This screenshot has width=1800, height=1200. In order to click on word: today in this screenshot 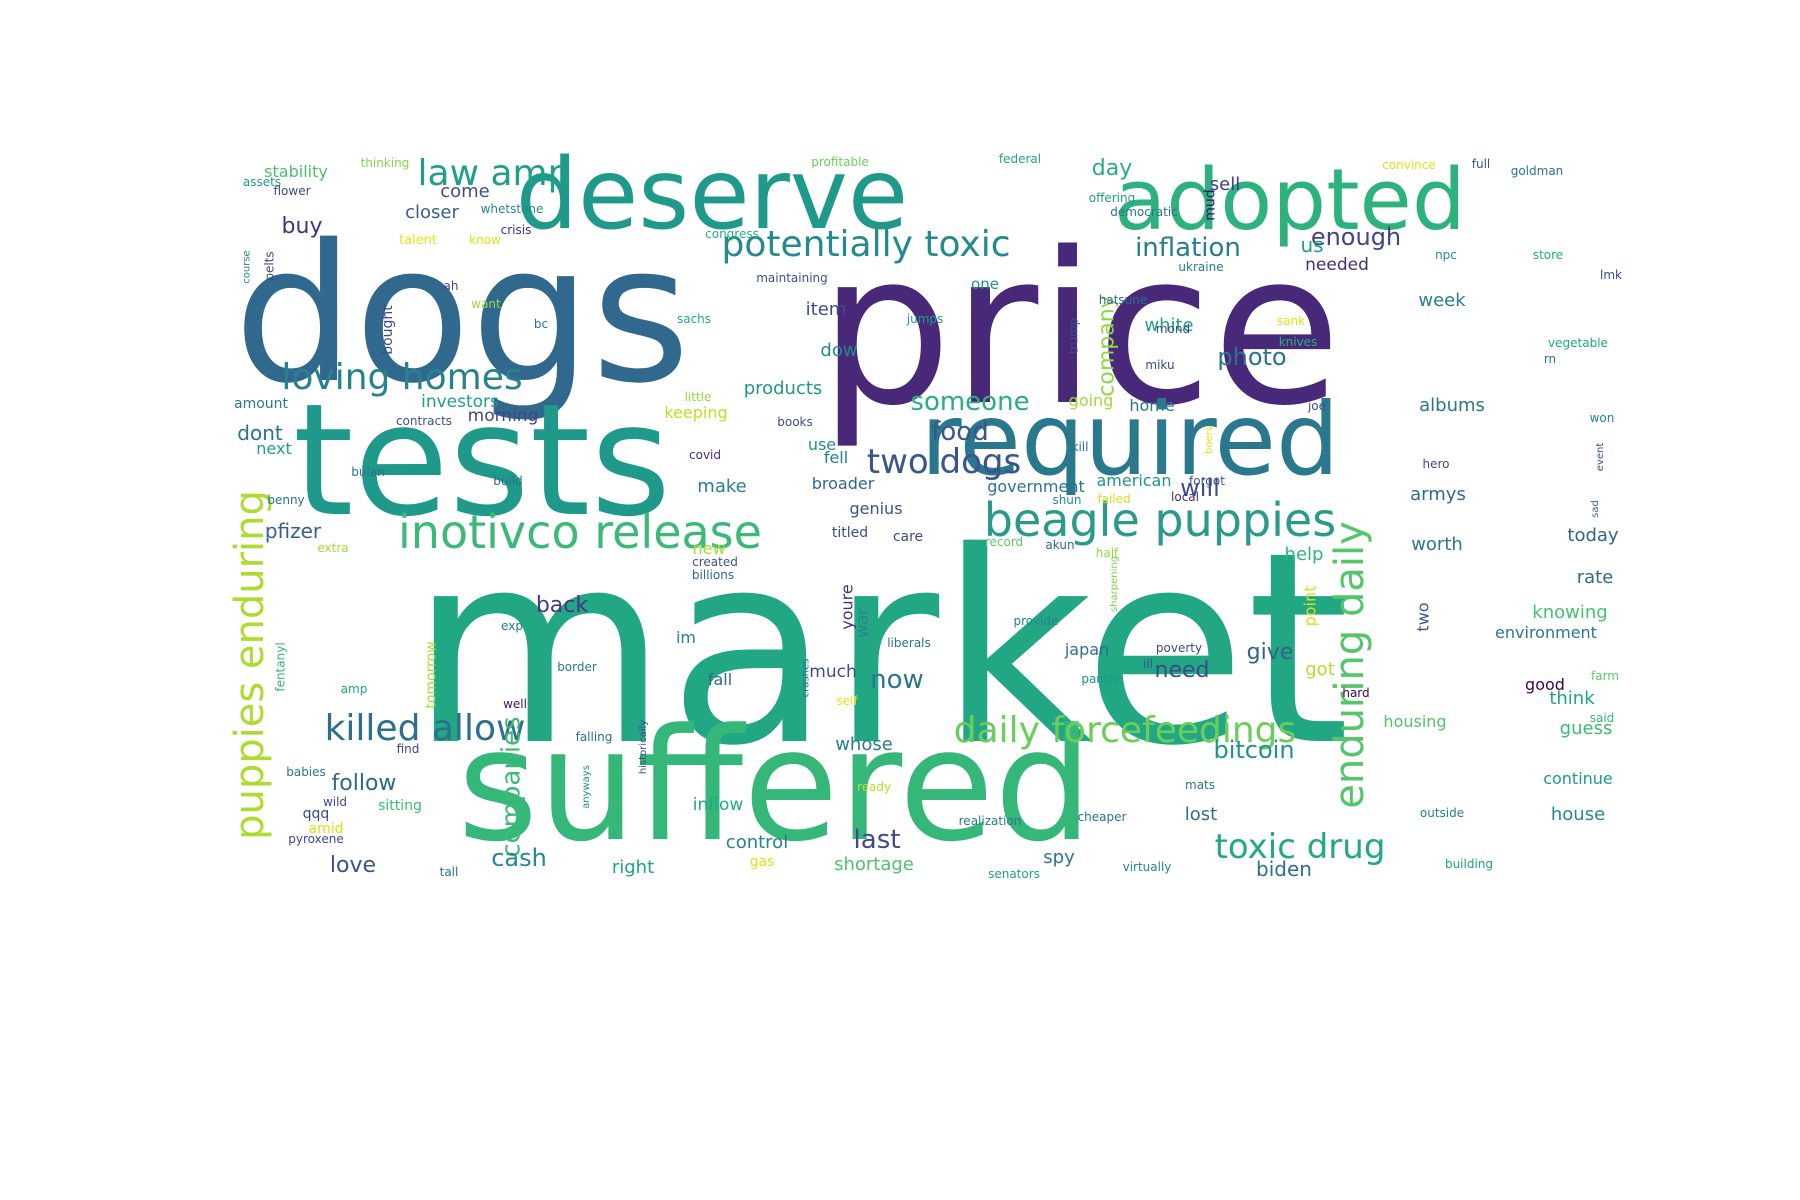, I will do `click(1593, 535)`.